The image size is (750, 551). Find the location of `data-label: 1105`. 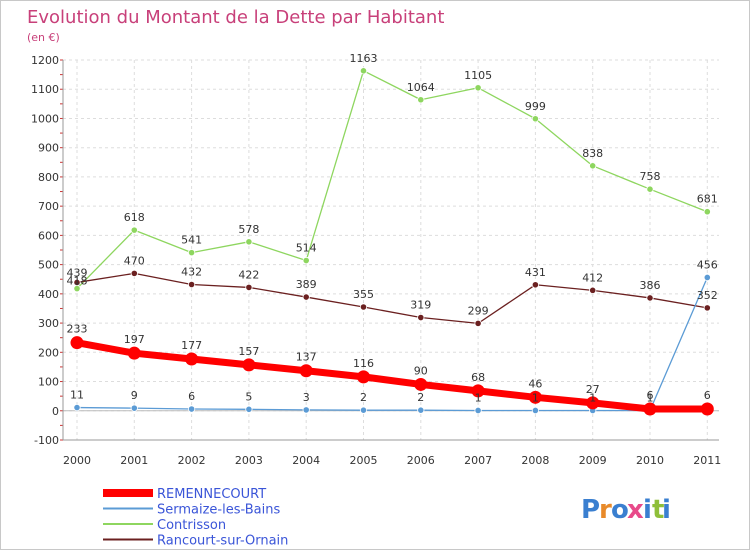

data-label: 1105 is located at coordinates (478, 75).